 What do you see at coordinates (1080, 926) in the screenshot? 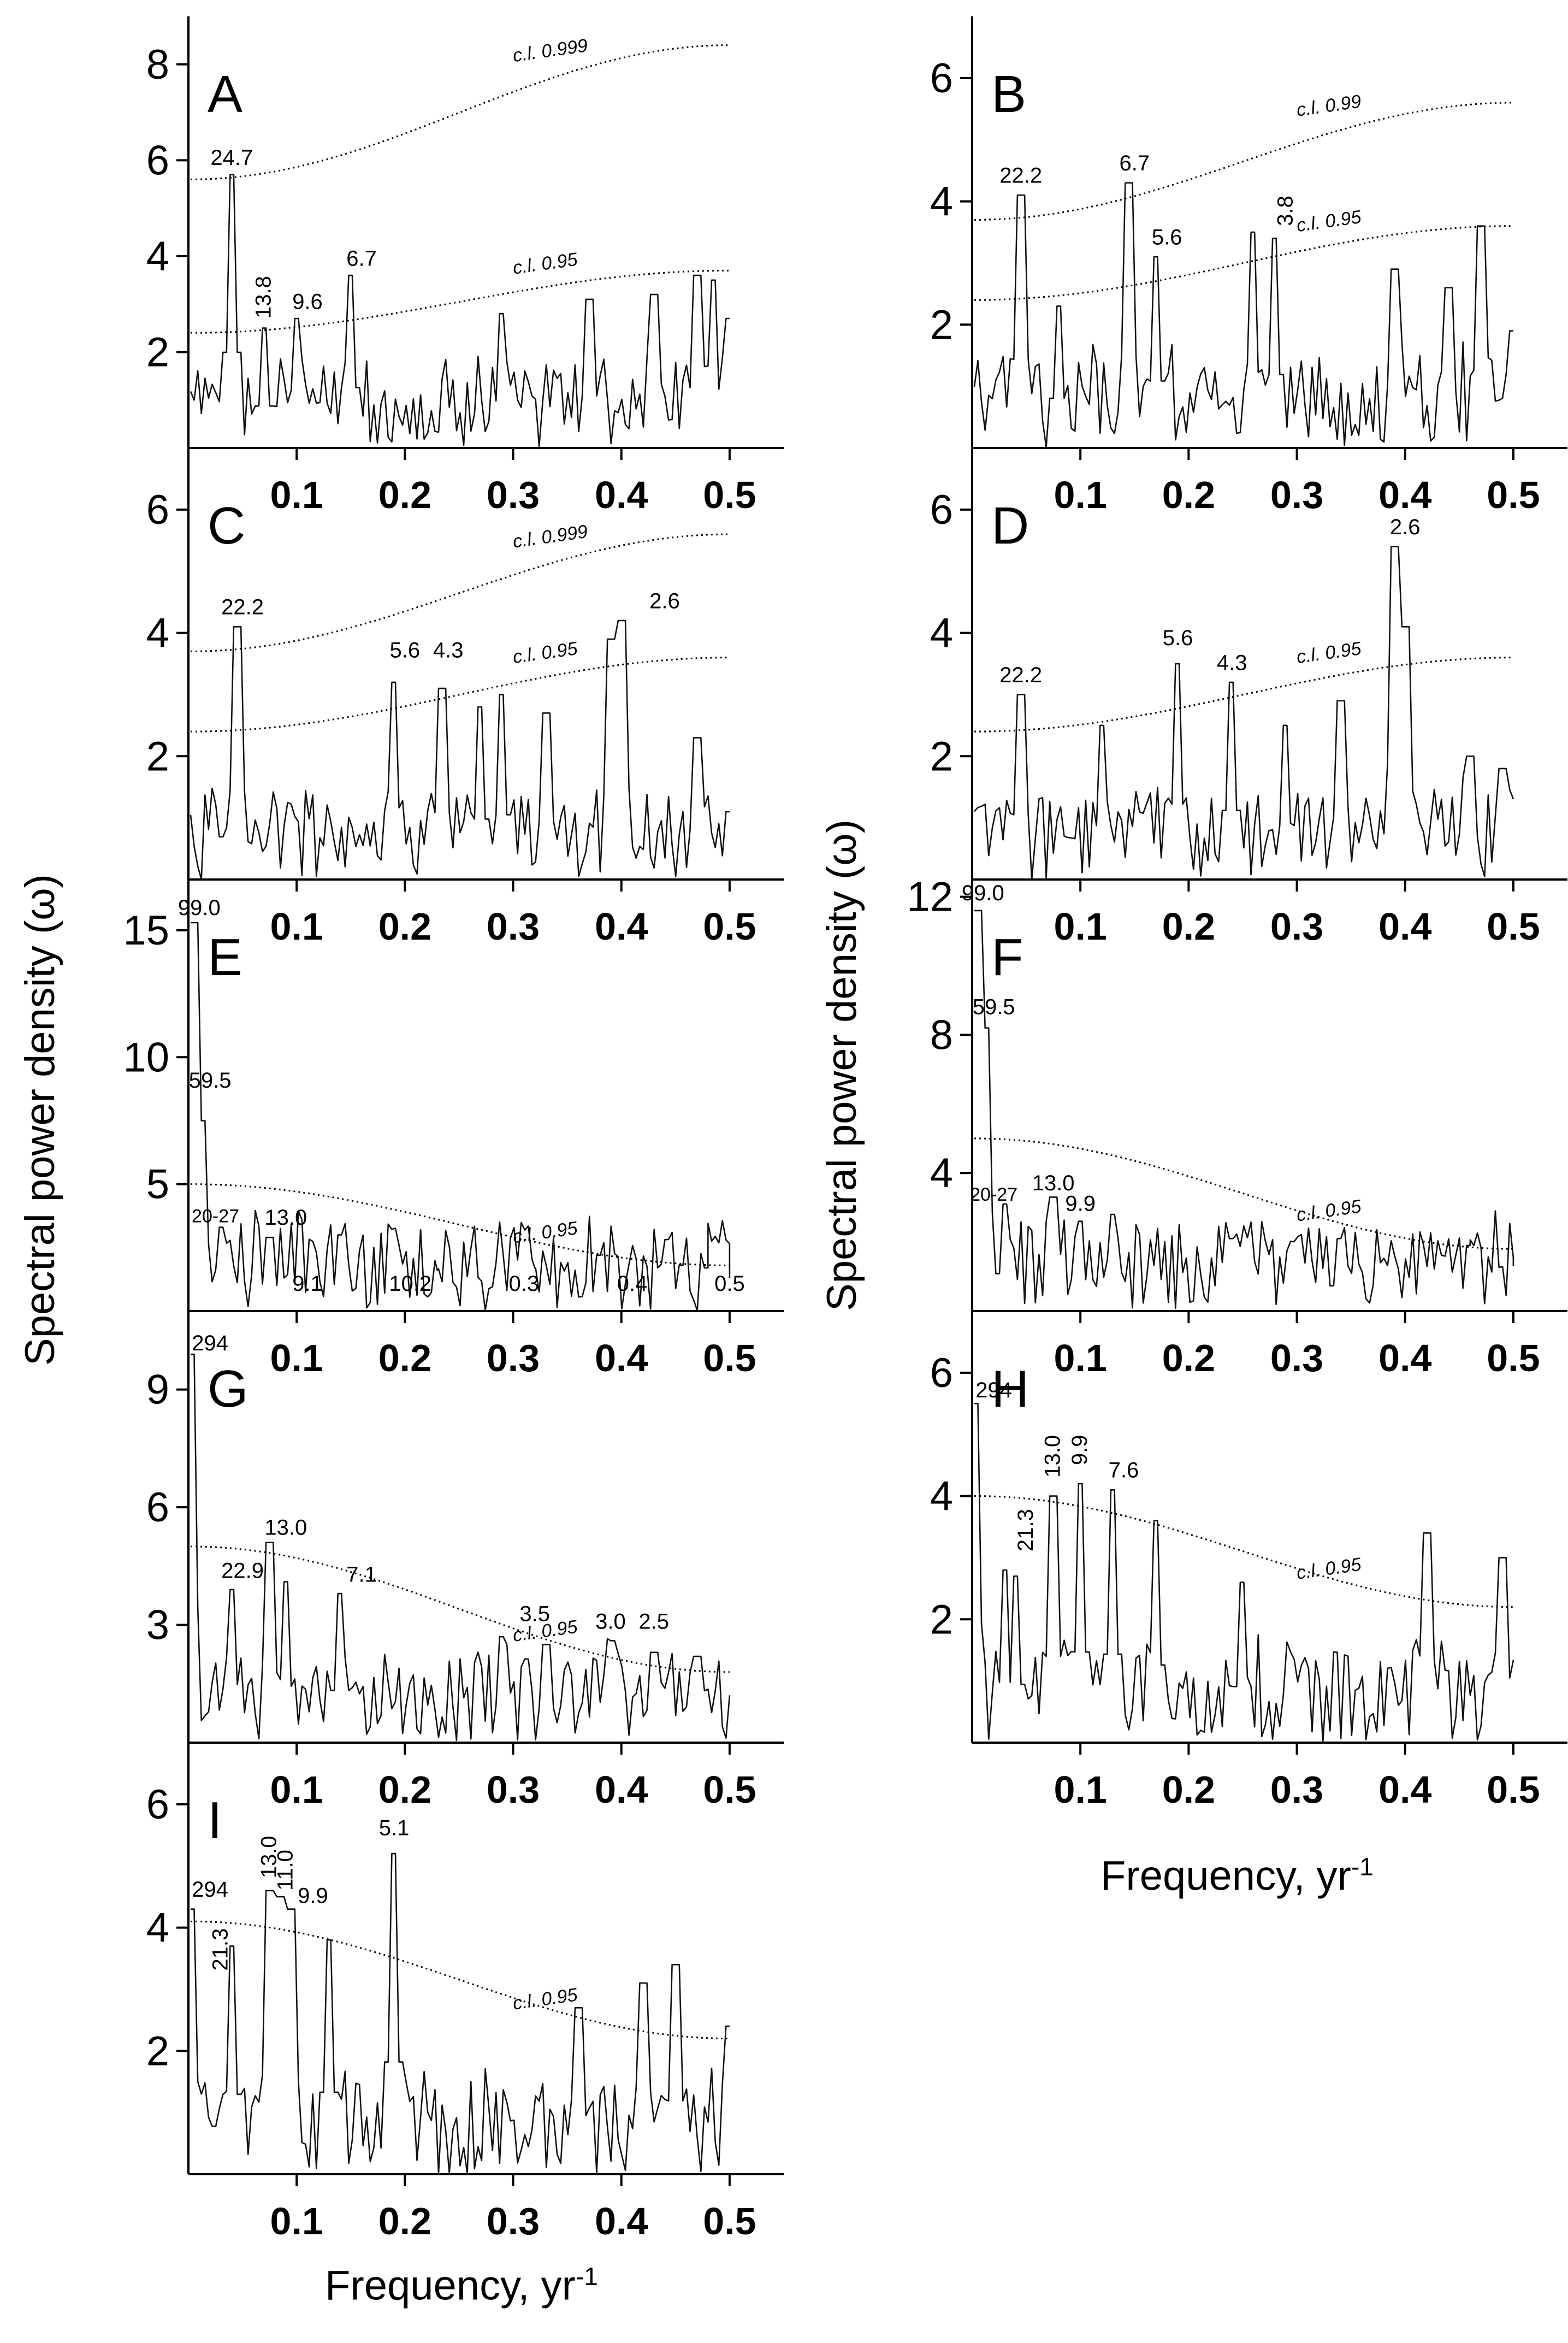
I see `x-tick-label-d-0: 0.1` at bounding box center [1080, 926].